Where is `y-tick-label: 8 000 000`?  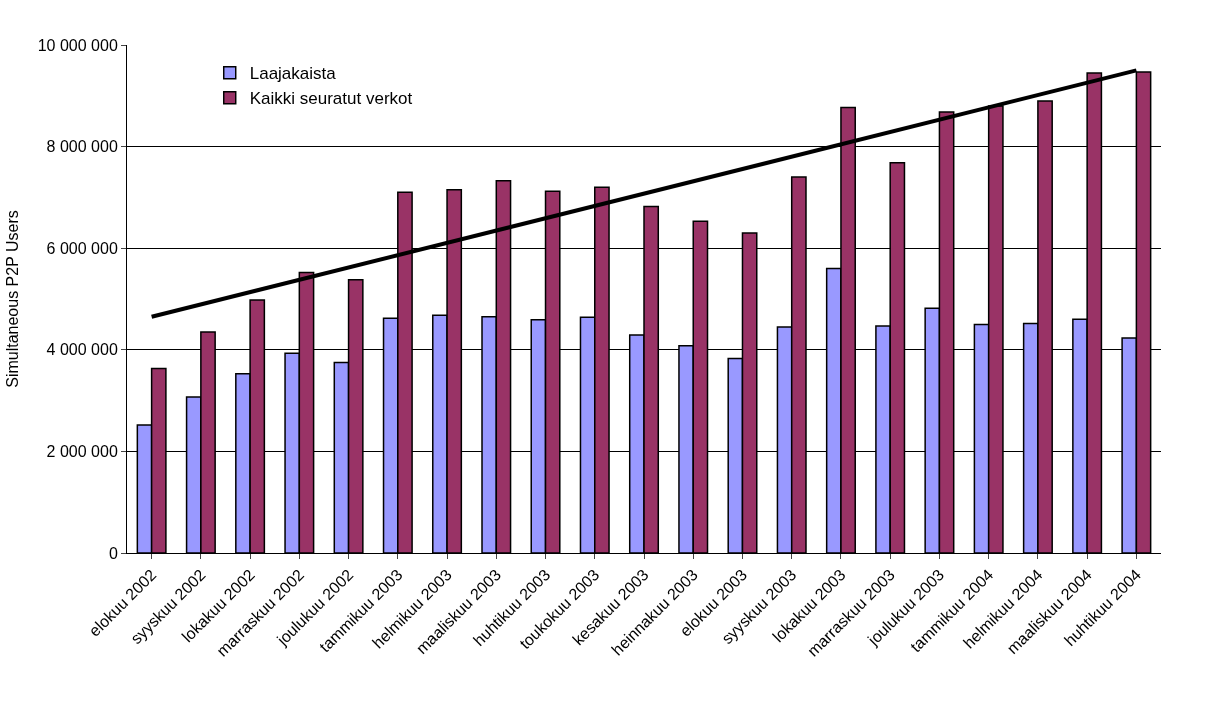
y-tick-label: 8 000 000 is located at coordinates (82, 147).